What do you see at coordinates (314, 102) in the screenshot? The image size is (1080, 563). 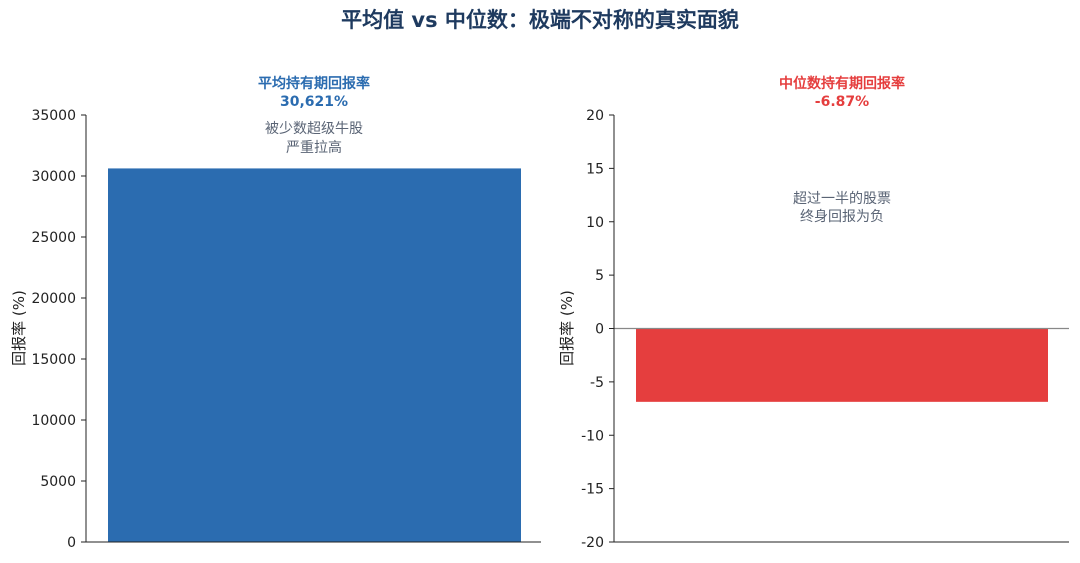 I see `mean-value-label: 30,621%` at bounding box center [314, 102].